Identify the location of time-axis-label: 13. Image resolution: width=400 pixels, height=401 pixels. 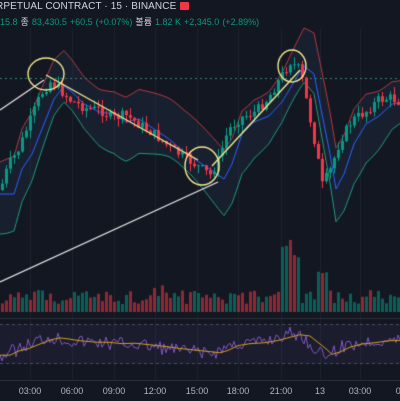
(320, 391).